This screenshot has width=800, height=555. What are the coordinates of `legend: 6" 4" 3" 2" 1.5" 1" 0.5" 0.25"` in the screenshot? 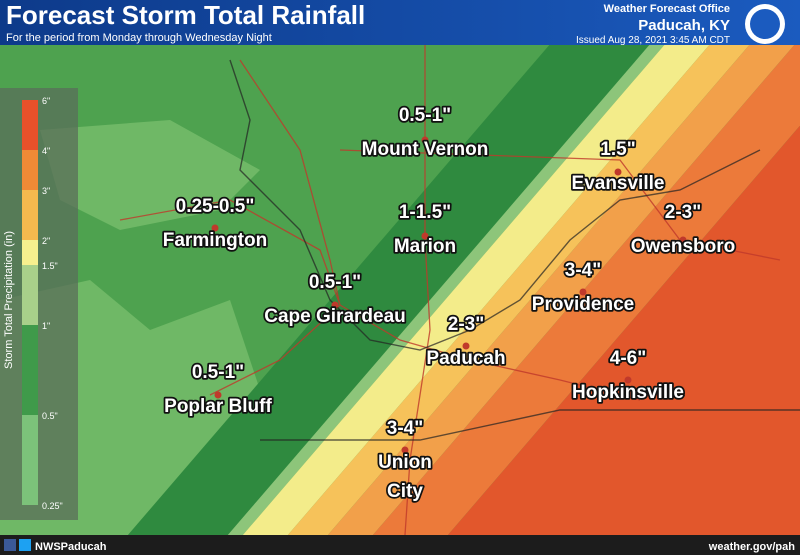 It's located at (42, 303).